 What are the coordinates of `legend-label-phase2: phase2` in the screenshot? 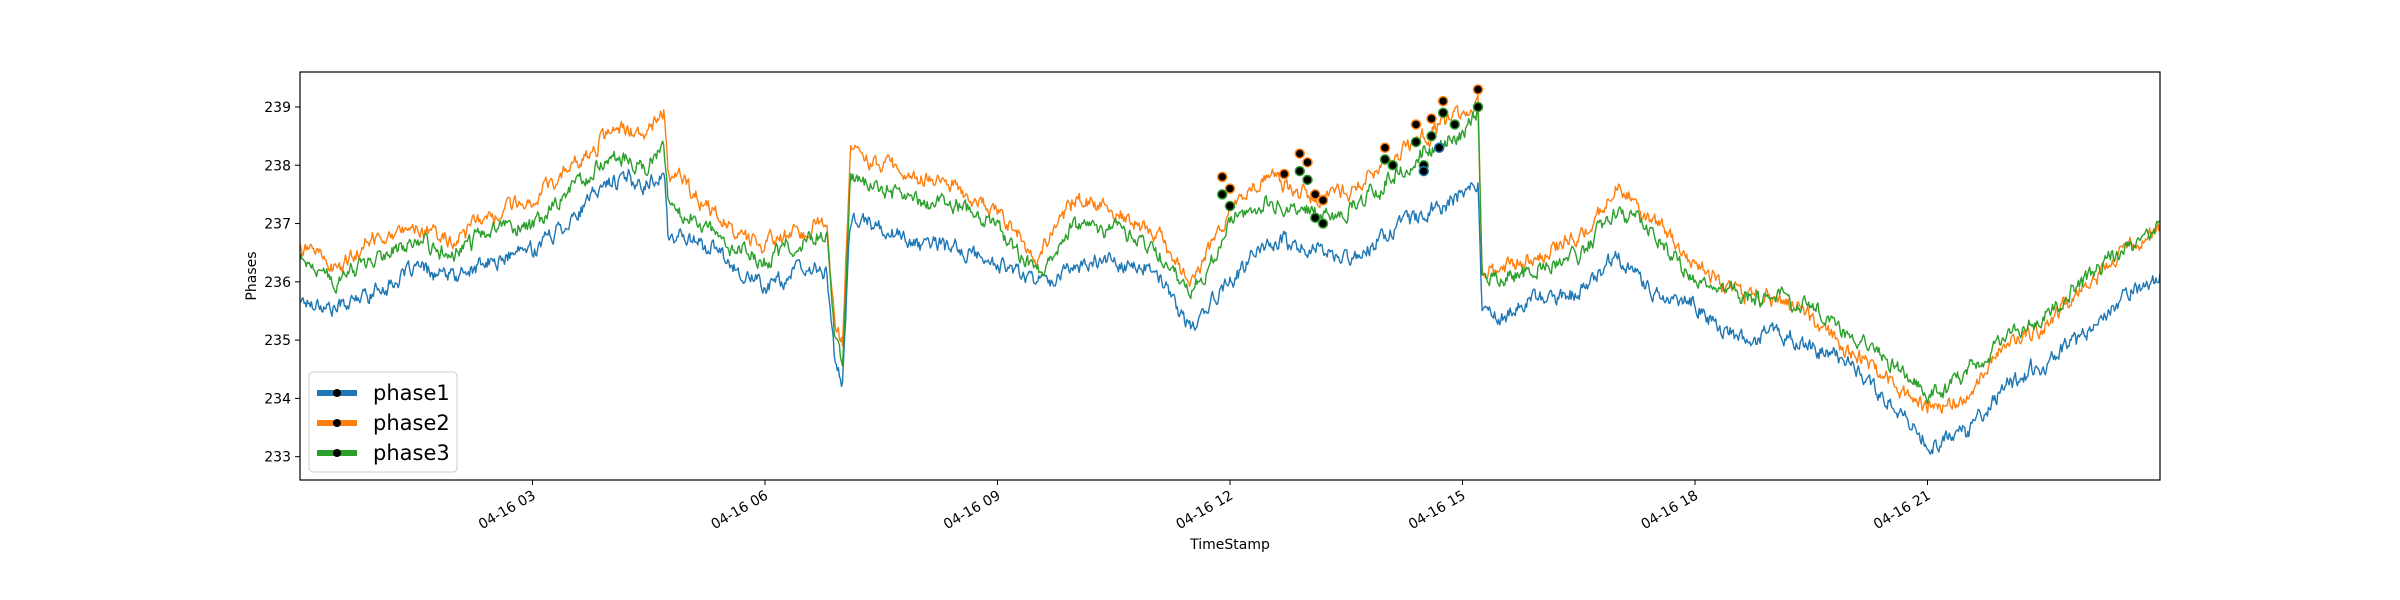 It's located at (411, 423).